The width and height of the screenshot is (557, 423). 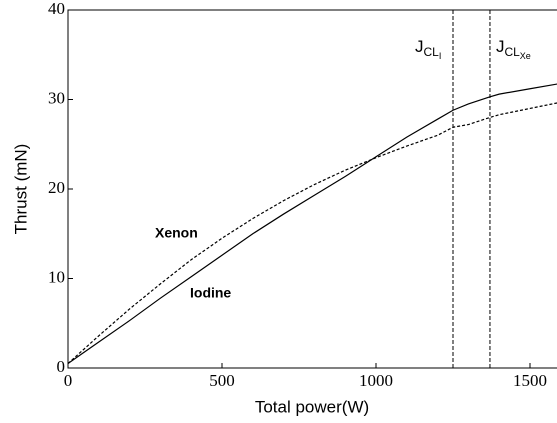 What do you see at coordinates (312, 406) in the screenshot?
I see `x-axis-label: Total power(W)` at bounding box center [312, 406].